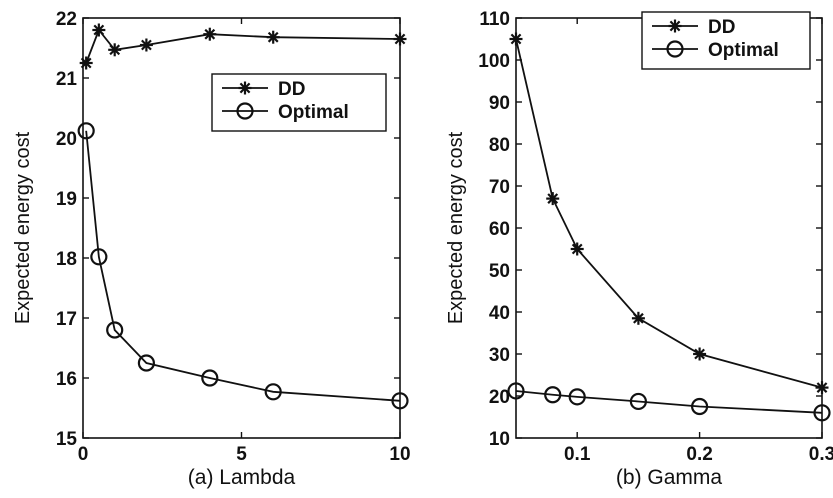  Describe the element at coordinates (499, 103) in the screenshot. I see `y-tick-label: 90` at that location.